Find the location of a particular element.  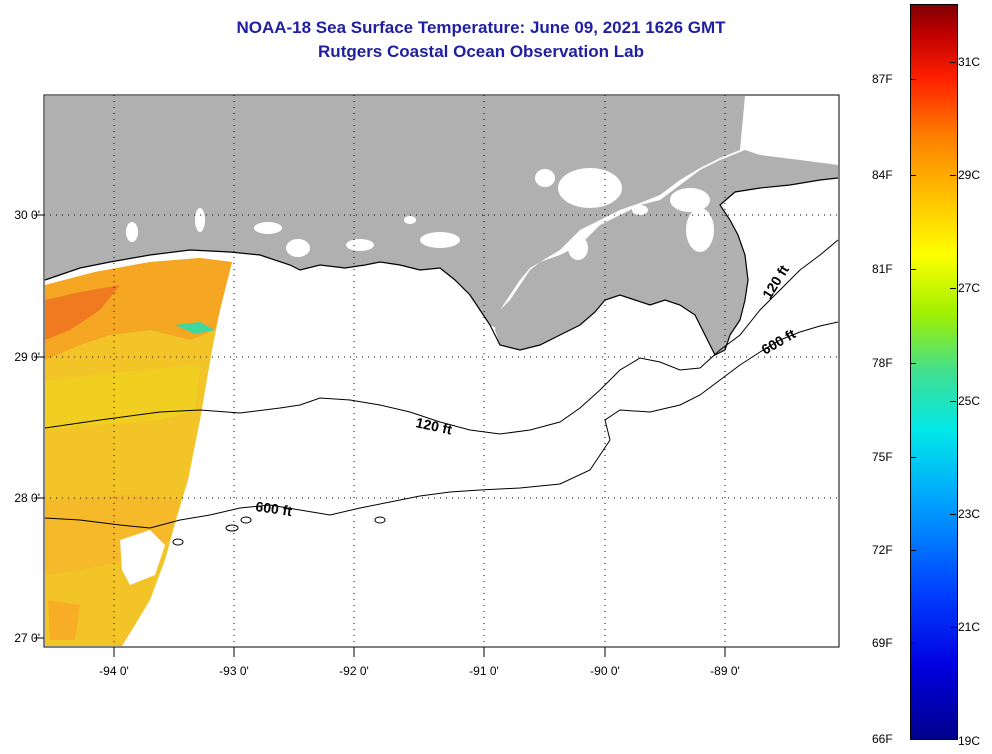

contour-label-600-shelf: 600 ft is located at coordinates (274, 508).